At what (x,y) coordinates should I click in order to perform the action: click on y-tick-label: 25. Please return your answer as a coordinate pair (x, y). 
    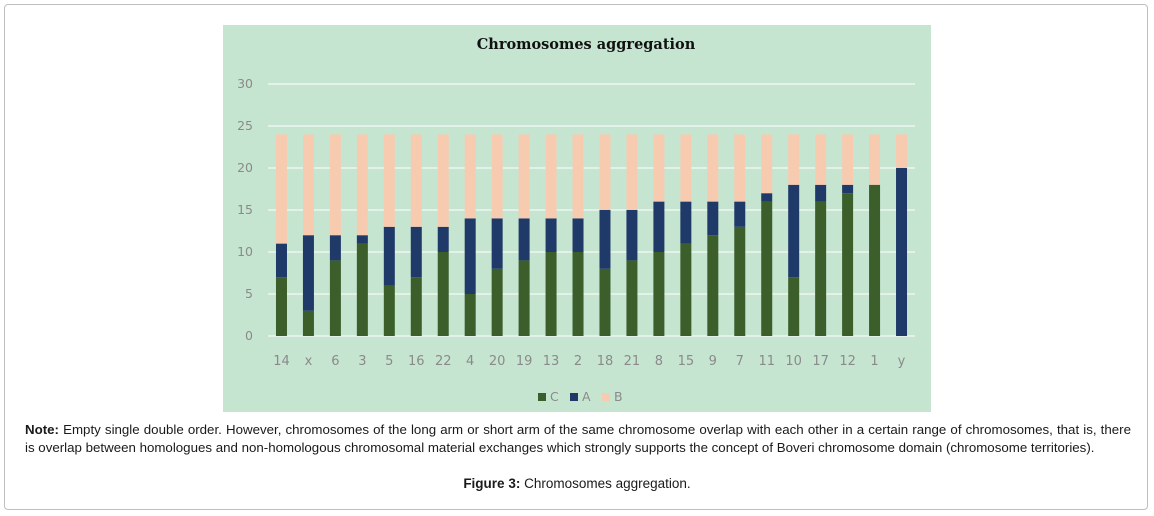
    Looking at the image, I should click on (245, 125).